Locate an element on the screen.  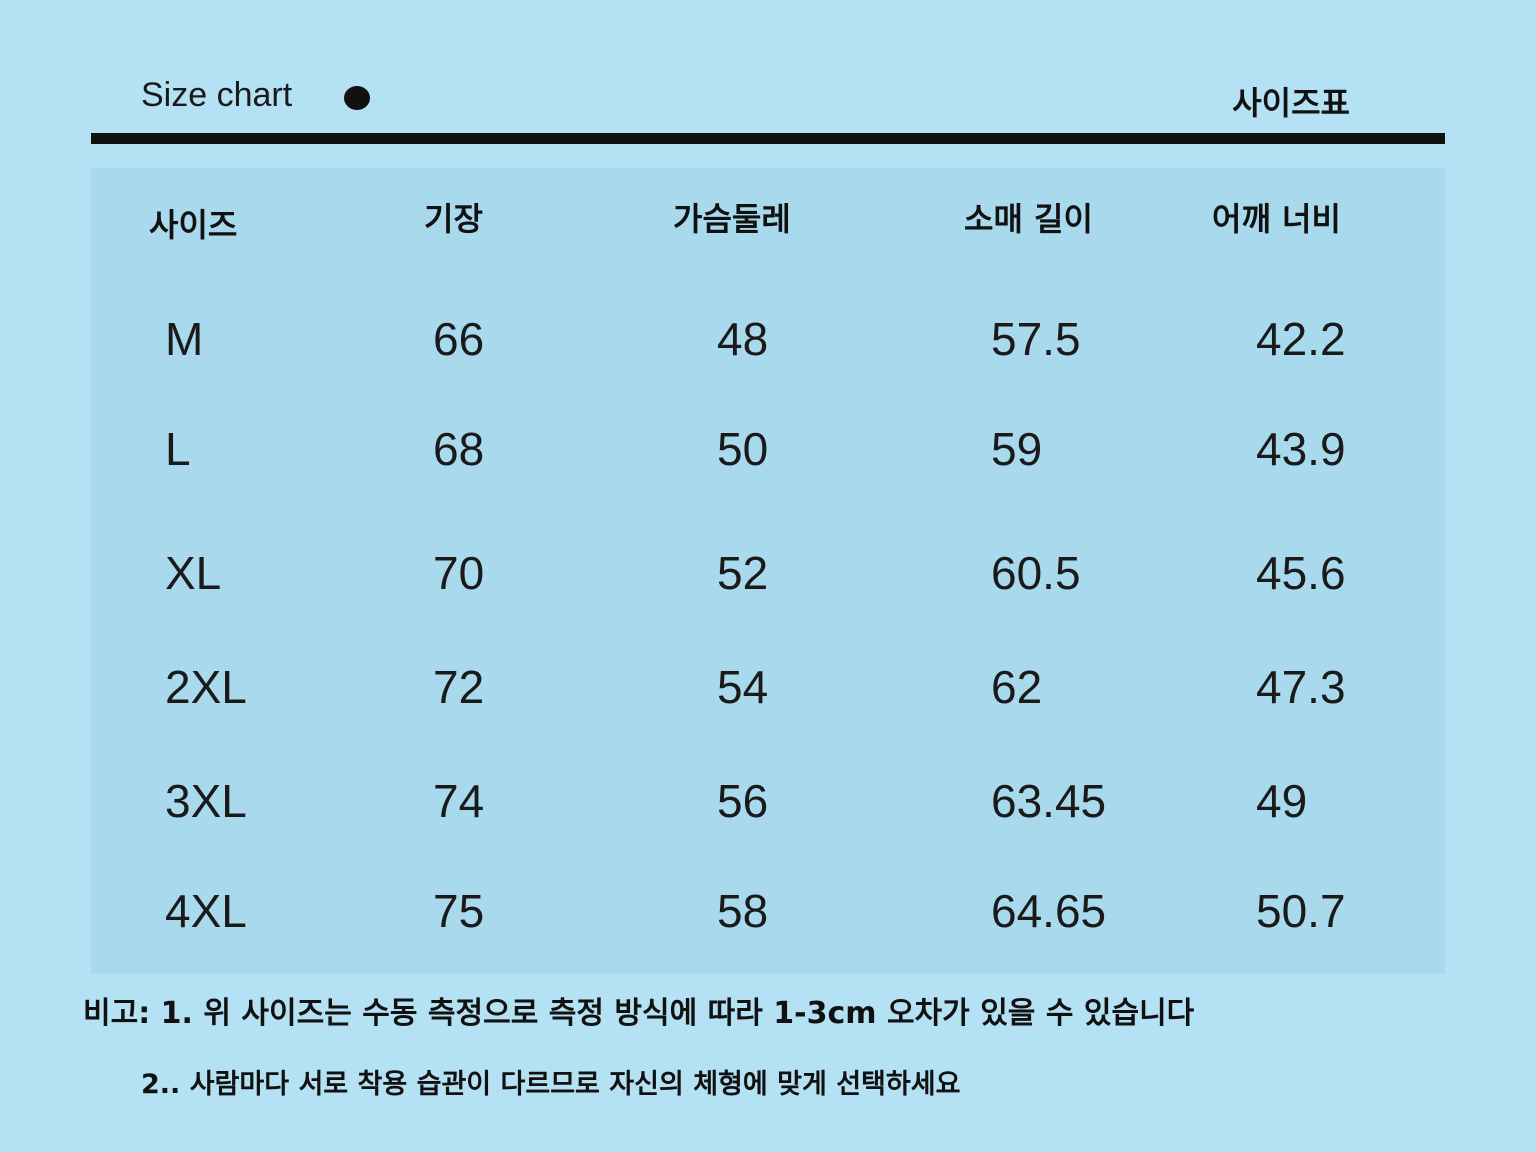
size-label: XL is located at coordinates (193, 573).